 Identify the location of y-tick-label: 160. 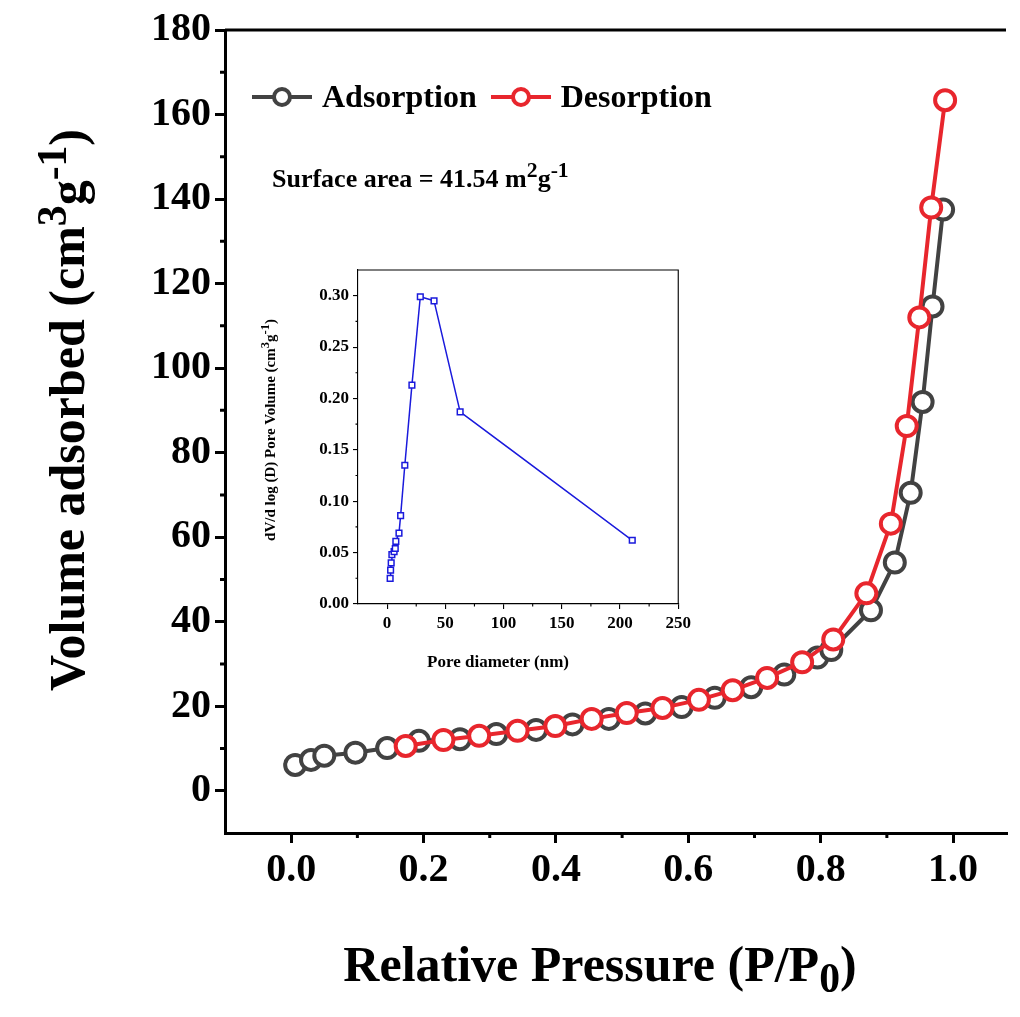
(181, 111).